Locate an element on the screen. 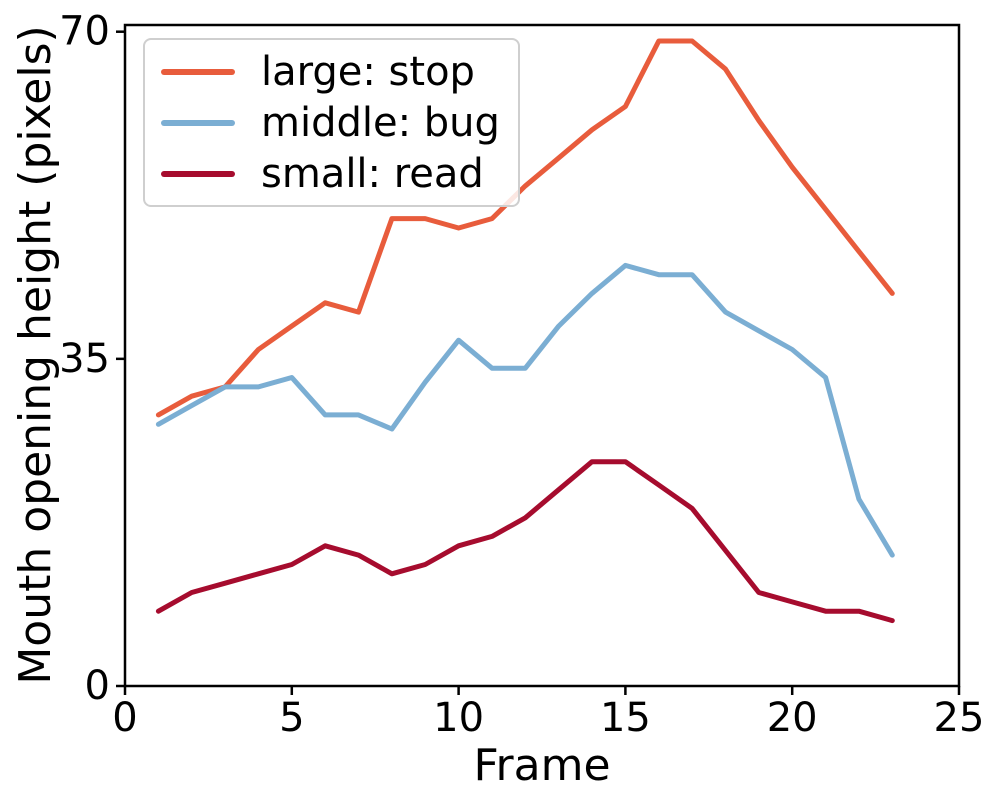 Image resolution: width=1000 pixels, height=800 pixels. y-axis-label: Mouth opening height (pixels) is located at coordinates (35, 354).